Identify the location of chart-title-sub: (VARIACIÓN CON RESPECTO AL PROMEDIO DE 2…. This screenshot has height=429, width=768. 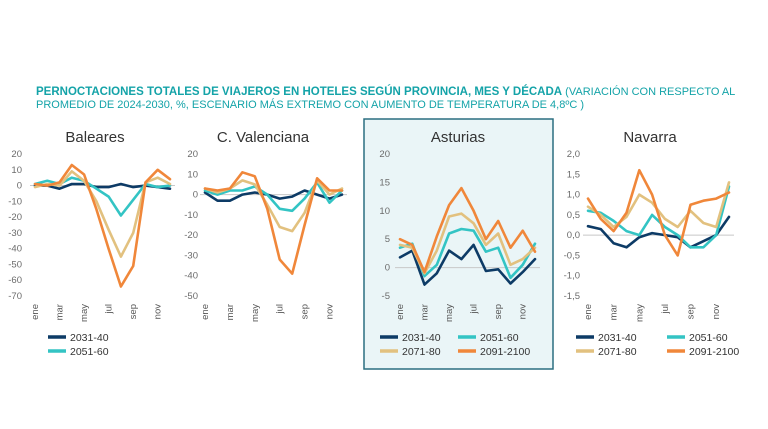
(385, 98).